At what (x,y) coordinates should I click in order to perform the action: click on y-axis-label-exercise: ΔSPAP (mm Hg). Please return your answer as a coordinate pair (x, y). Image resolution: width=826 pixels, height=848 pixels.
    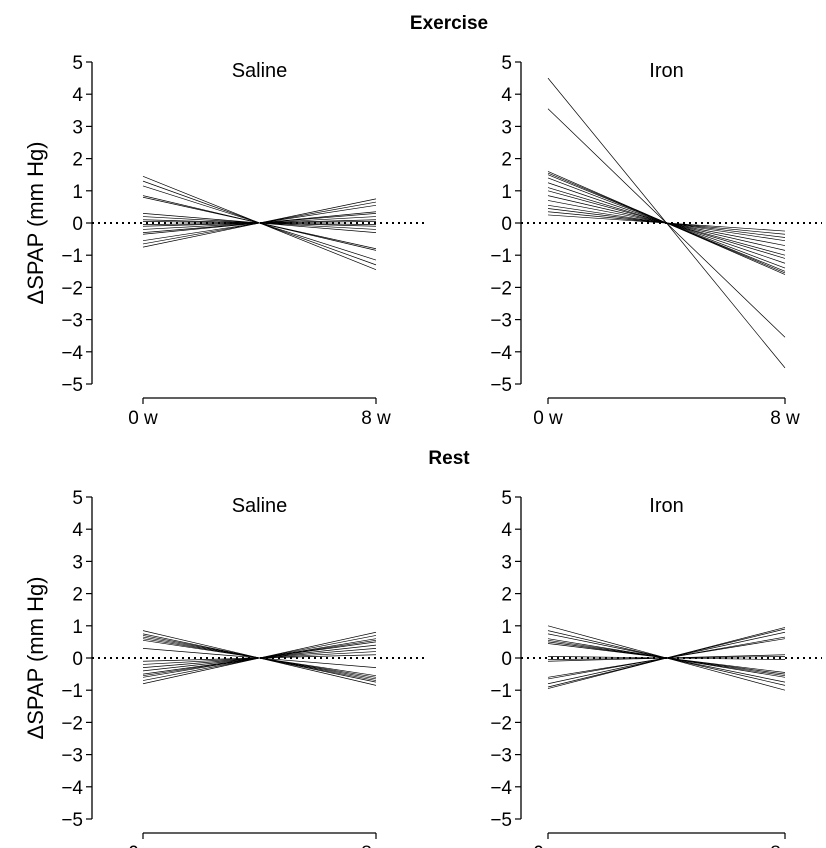
    Looking at the image, I should click on (35, 222).